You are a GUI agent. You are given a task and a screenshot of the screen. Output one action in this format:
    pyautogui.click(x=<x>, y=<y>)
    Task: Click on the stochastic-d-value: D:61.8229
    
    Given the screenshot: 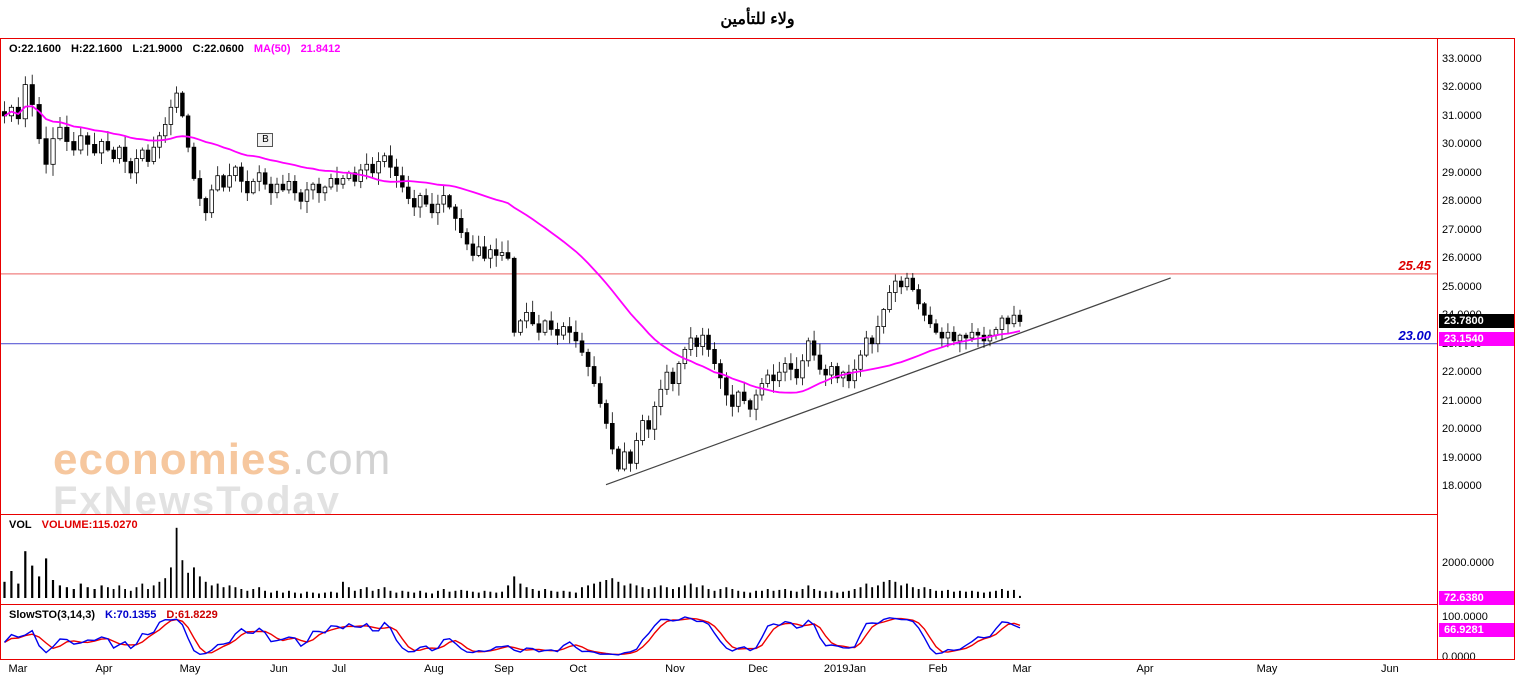 What is the action you would take?
    pyautogui.click(x=192, y=615)
    